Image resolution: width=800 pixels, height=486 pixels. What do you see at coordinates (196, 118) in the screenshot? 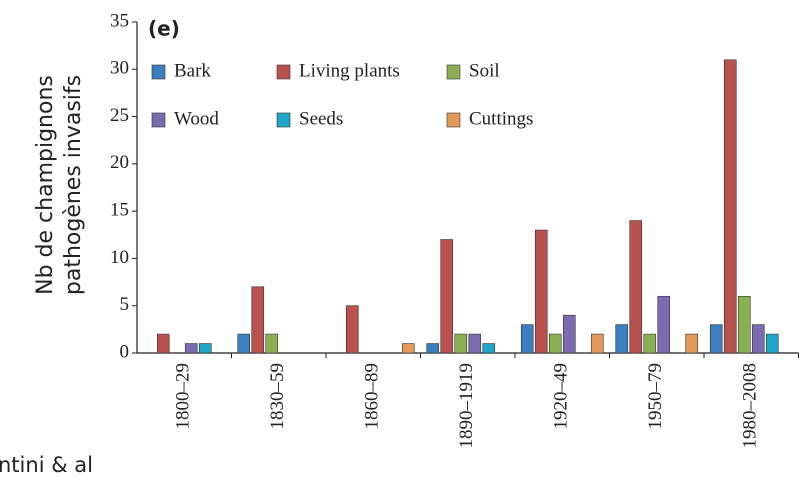
I see `legend-label: Wood` at bounding box center [196, 118].